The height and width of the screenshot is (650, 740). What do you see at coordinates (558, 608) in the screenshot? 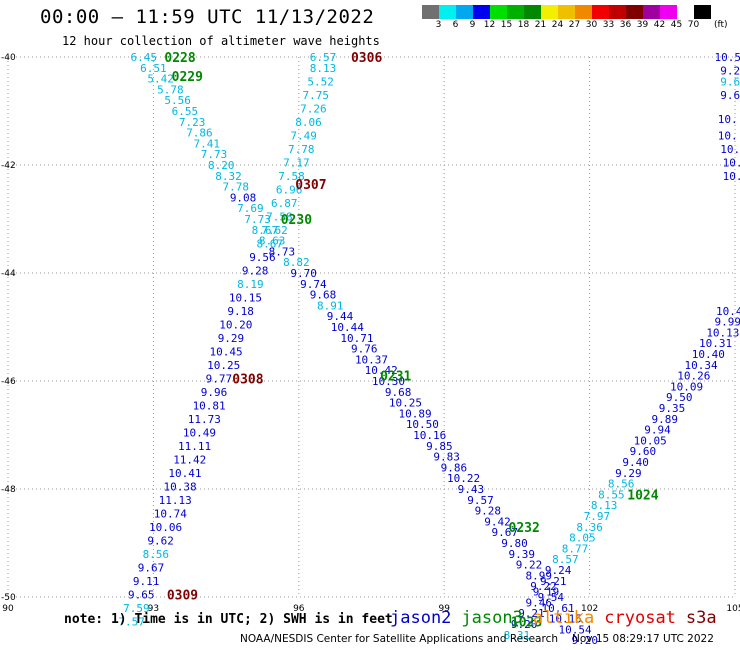
I see `swh-data-label: 10.61` at bounding box center [558, 608].